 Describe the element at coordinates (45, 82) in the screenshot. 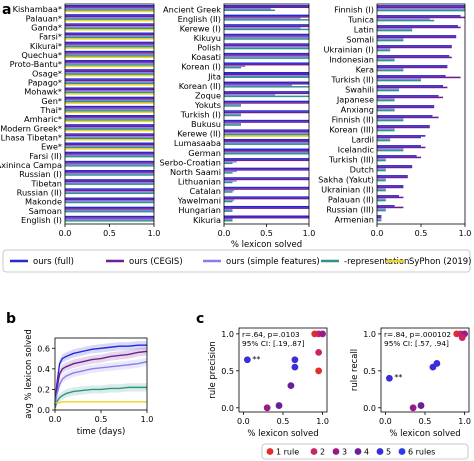

I see `category-label: Papago*` at that location.